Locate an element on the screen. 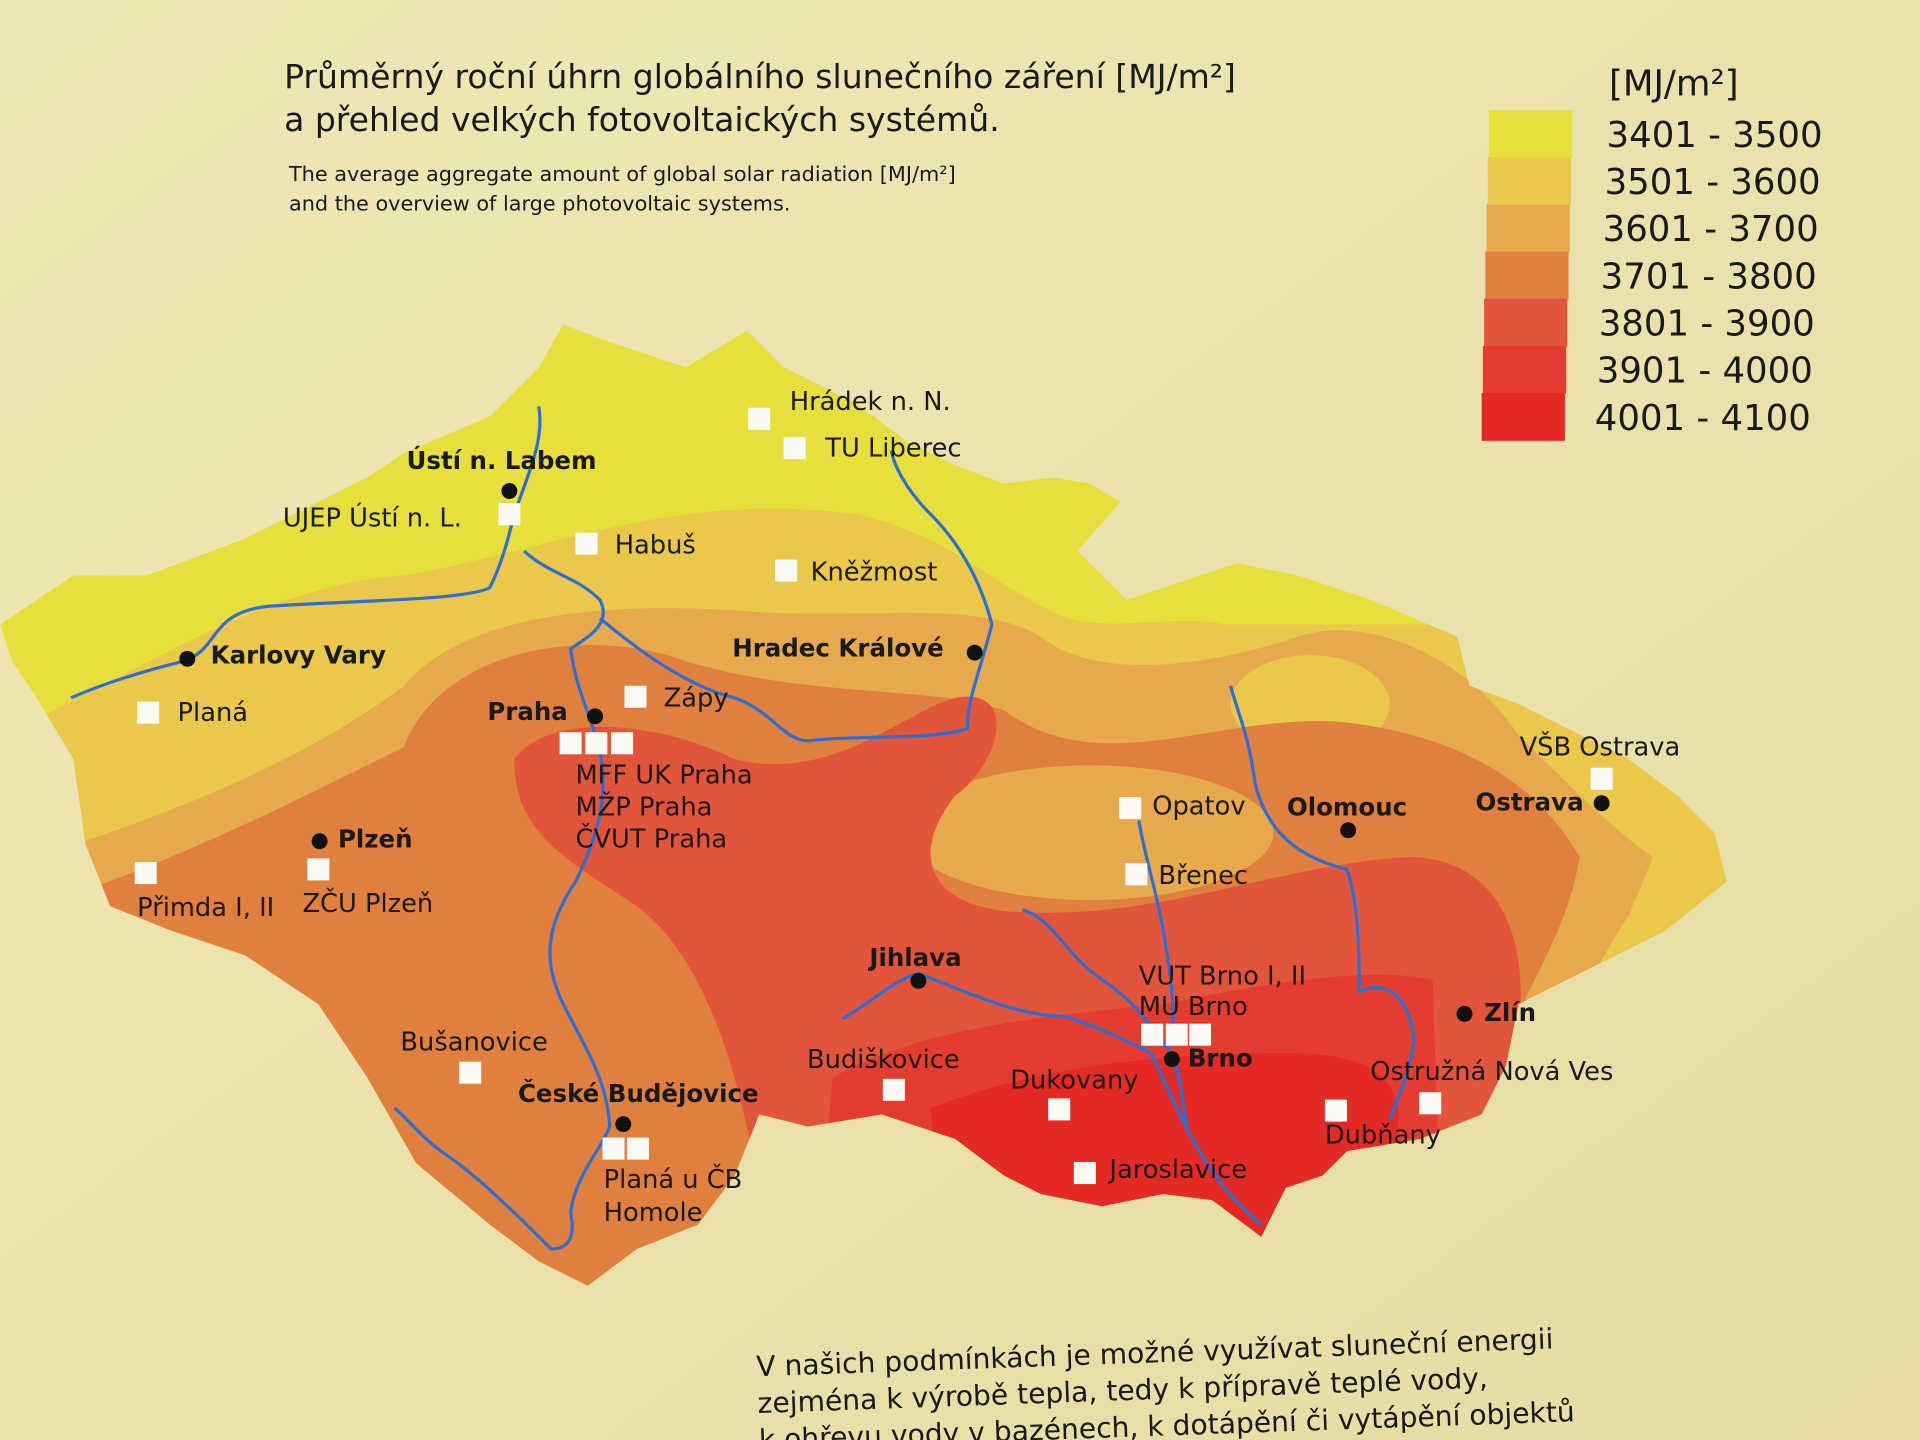 This screenshot has width=1920, height=1440. pv-label: Planá u ČB is located at coordinates (673, 1178).